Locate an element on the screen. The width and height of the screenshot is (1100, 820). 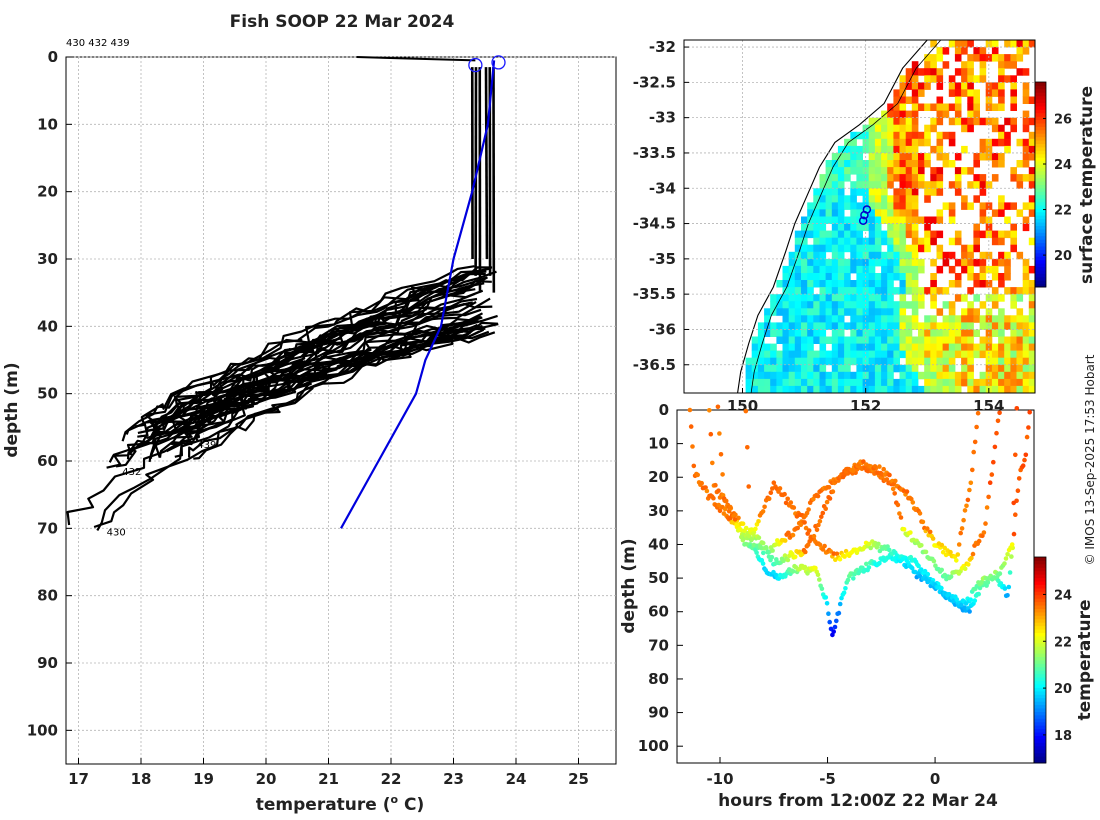
sst-colorbar-tick-label: 26 is located at coordinates (1063, 119).